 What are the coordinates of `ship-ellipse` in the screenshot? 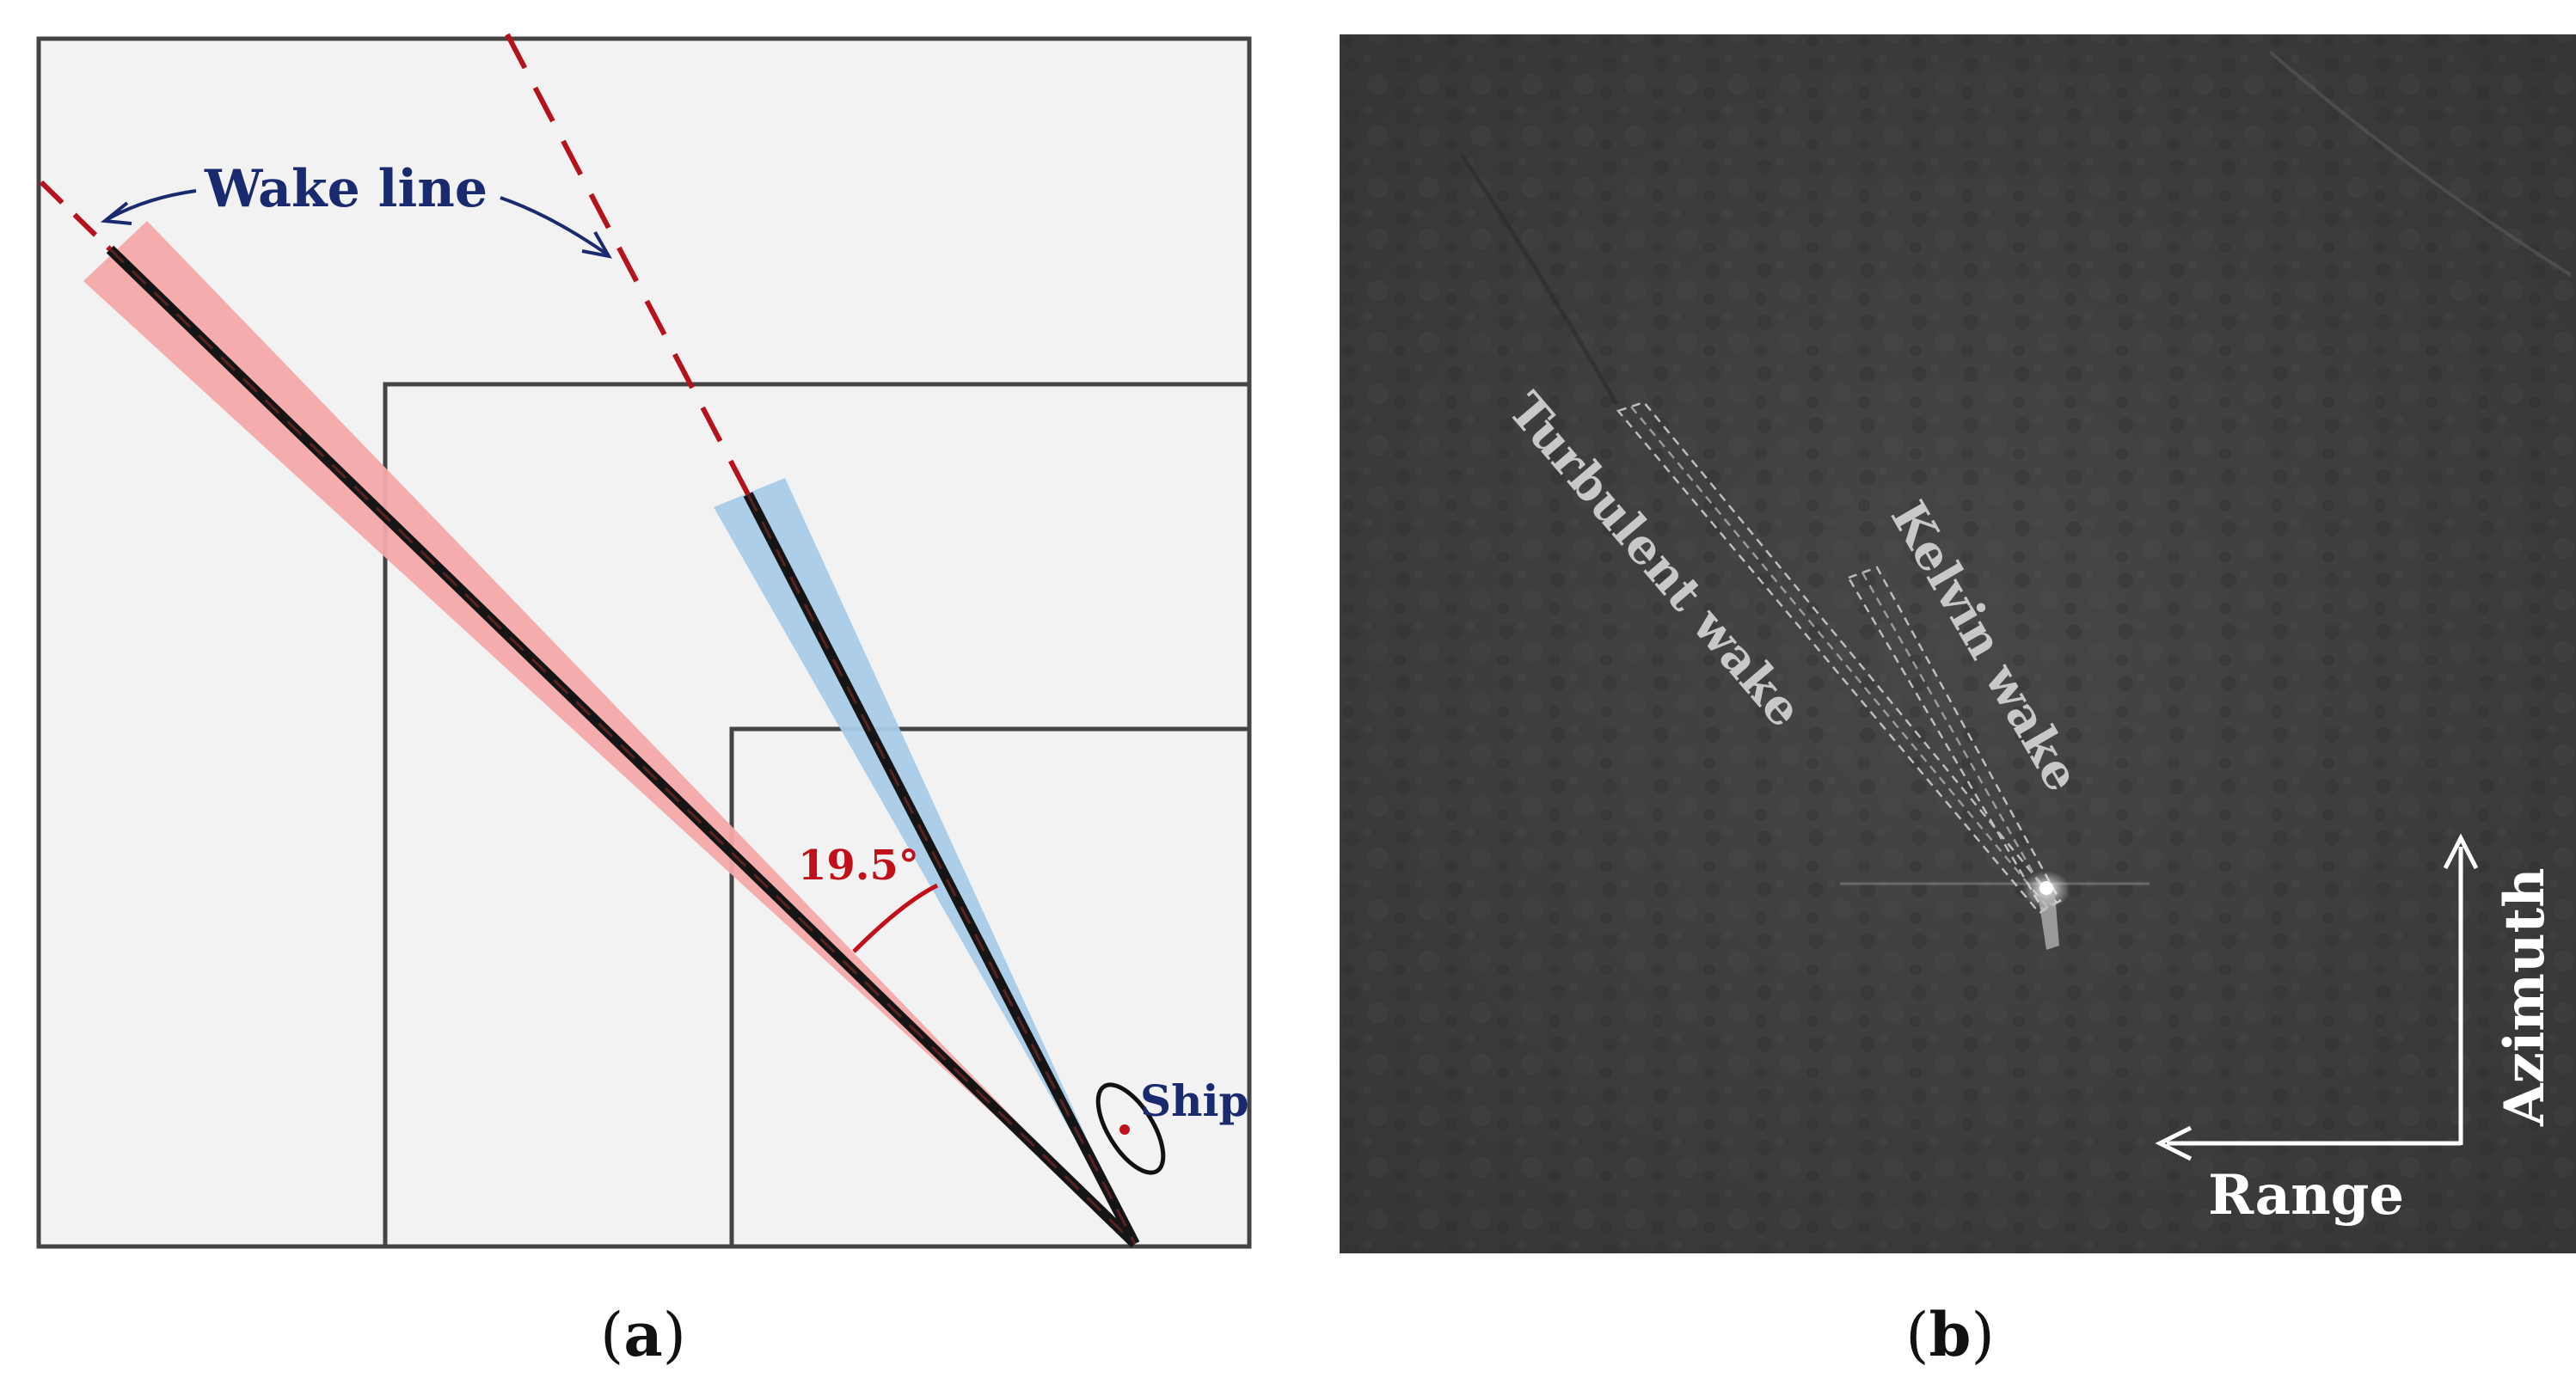 It's located at (1130, 1128).